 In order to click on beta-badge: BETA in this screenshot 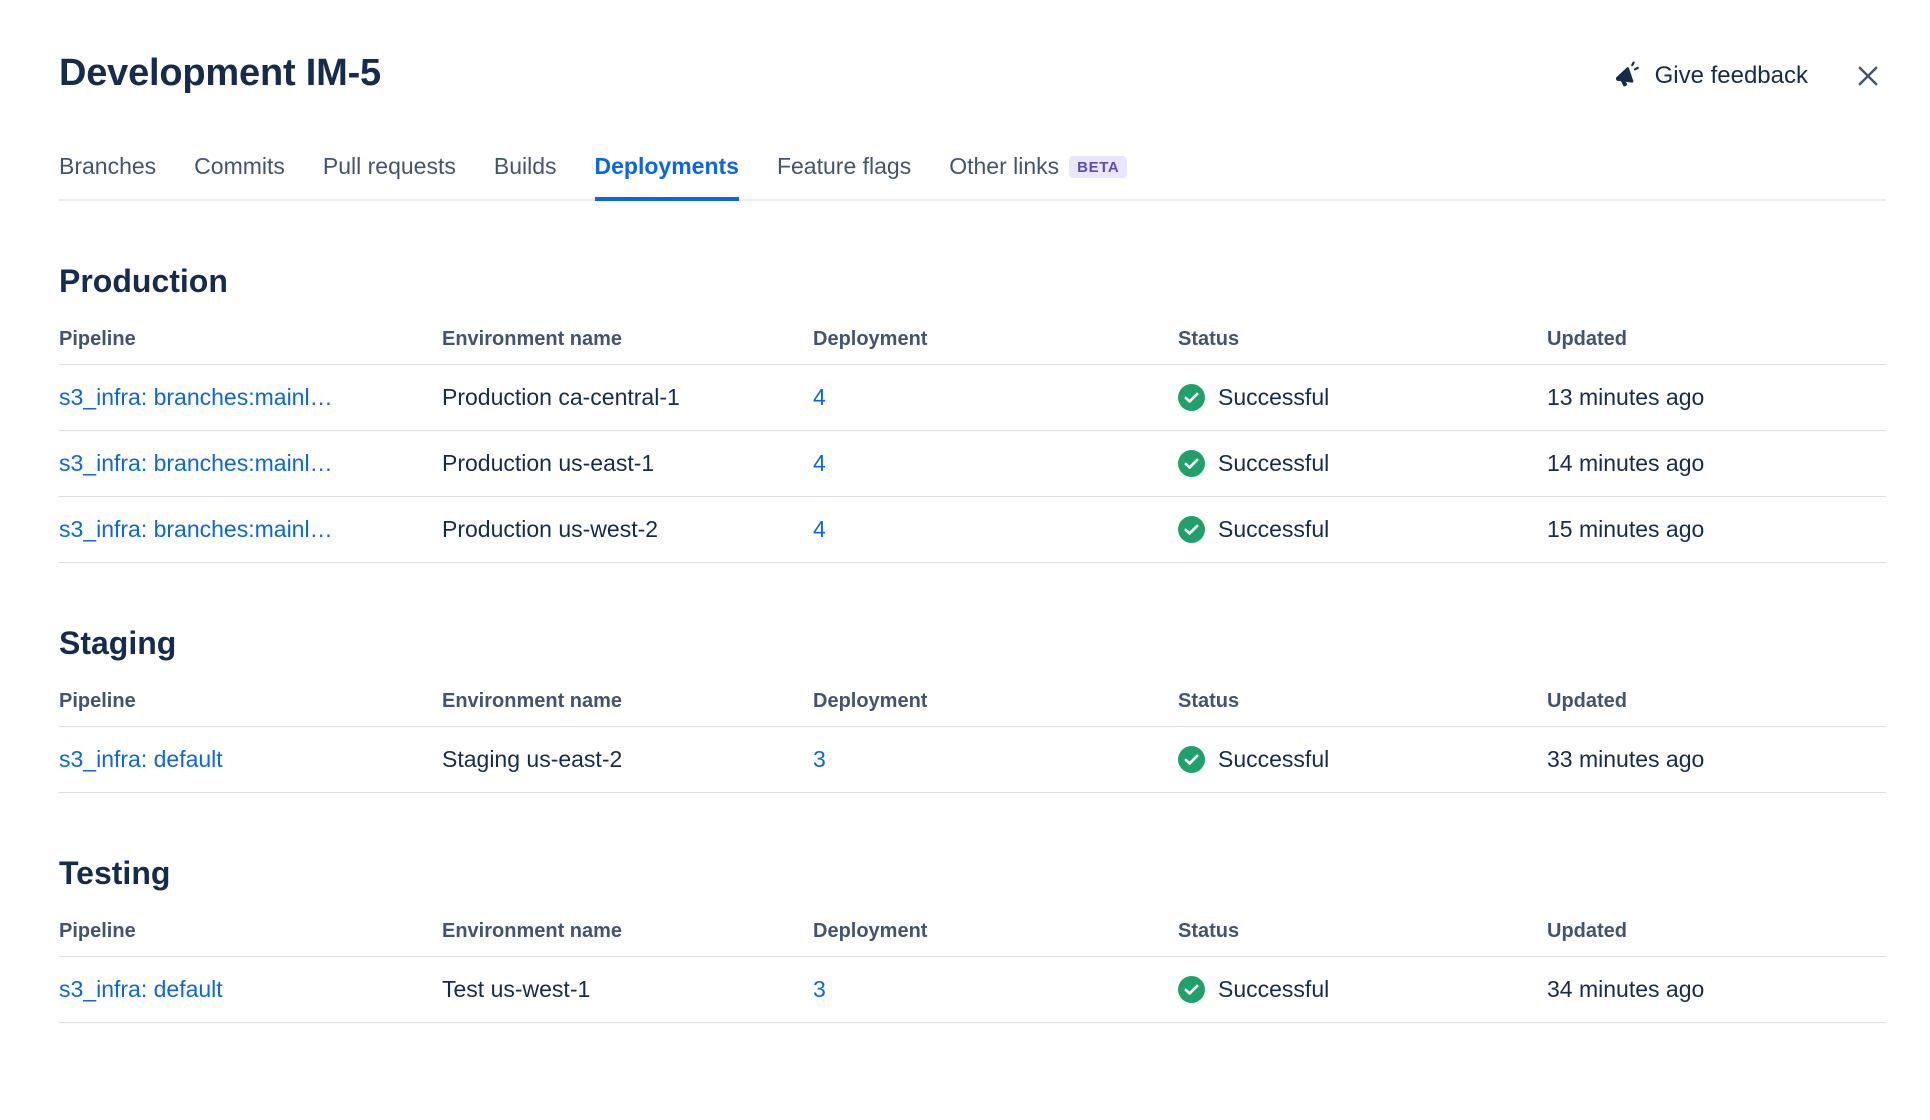, I will do `click(1098, 166)`.